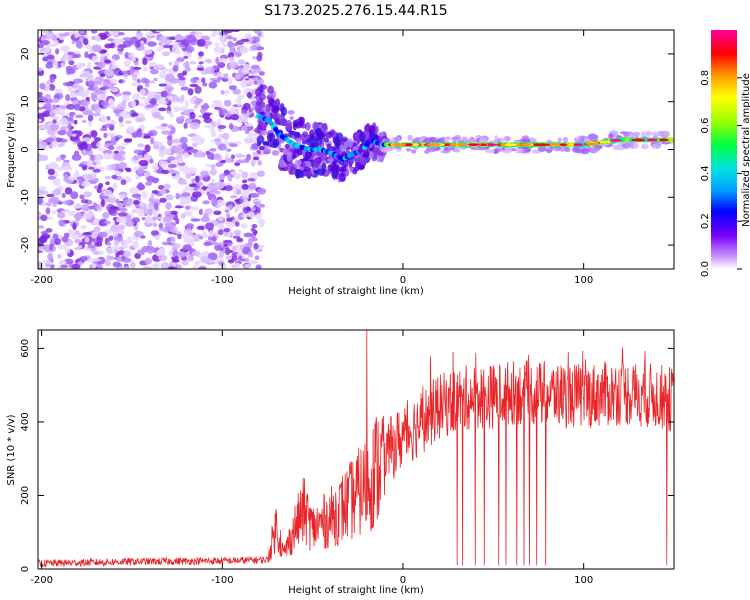 The height and width of the screenshot is (600, 750). What do you see at coordinates (25, 101) in the screenshot?
I see `spectrogram-y-tick-label: 10` at bounding box center [25, 101].